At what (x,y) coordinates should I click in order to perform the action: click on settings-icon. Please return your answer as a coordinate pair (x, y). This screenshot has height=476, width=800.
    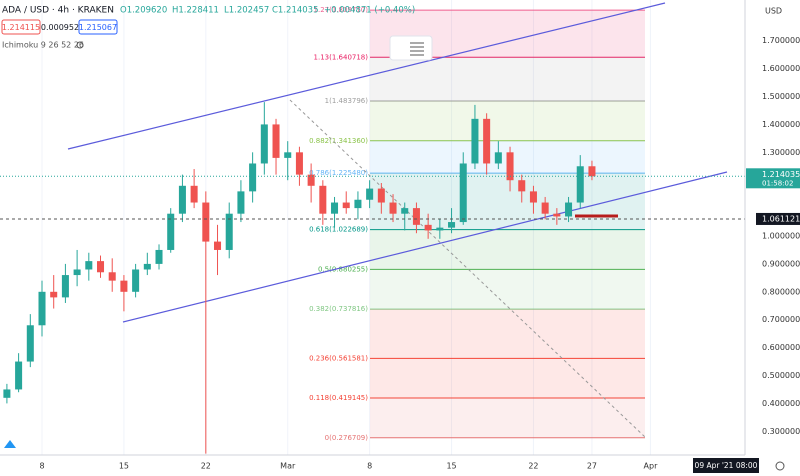
    Looking at the image, I should click on (780, 466).